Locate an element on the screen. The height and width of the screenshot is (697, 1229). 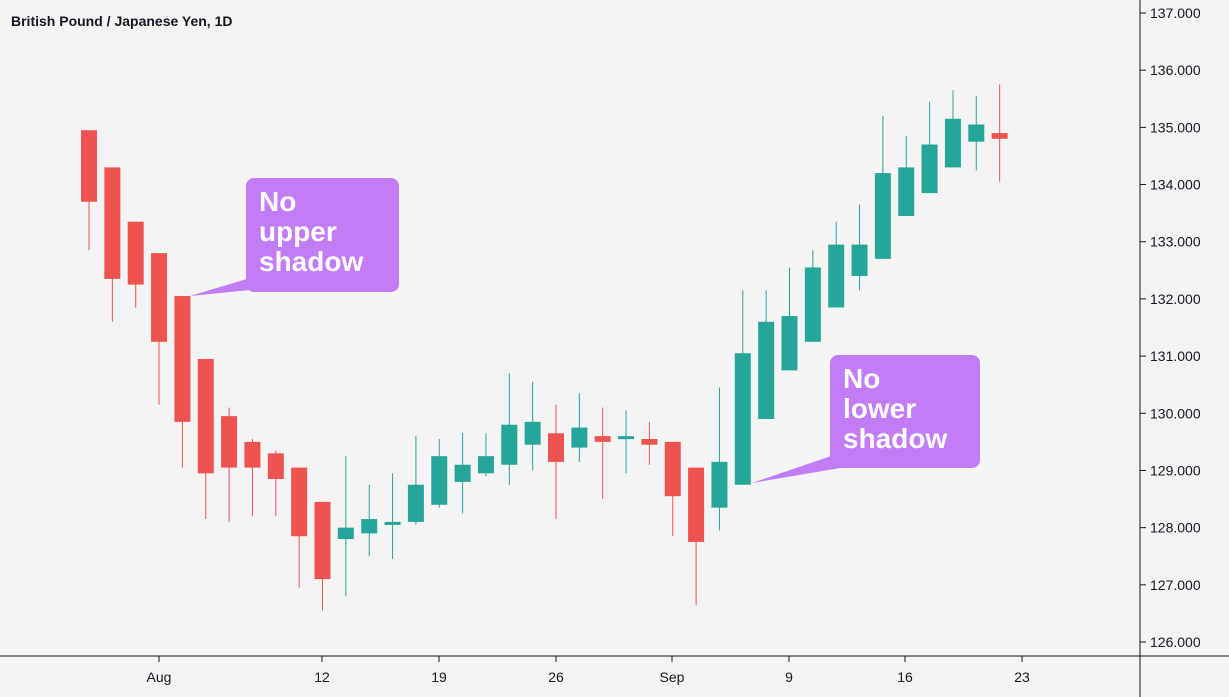
y-tick-label: 129.000 is located at coordinates (1175, 470).